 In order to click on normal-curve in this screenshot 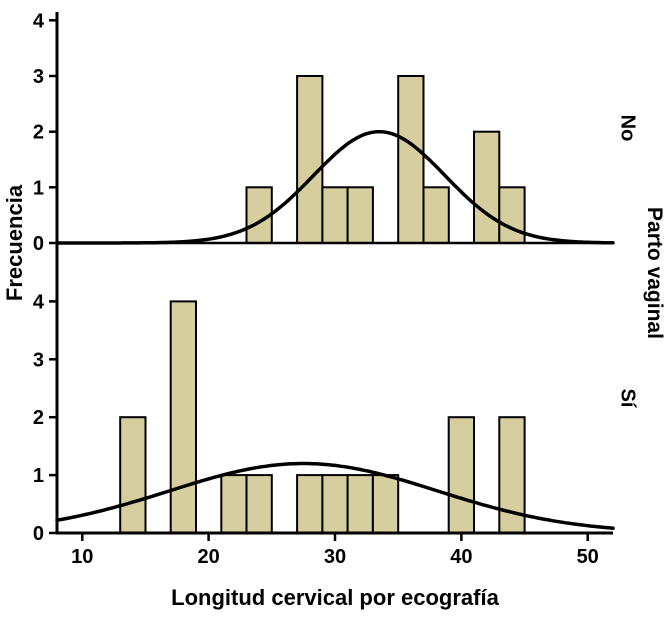, I will do `click(335, 495)`.